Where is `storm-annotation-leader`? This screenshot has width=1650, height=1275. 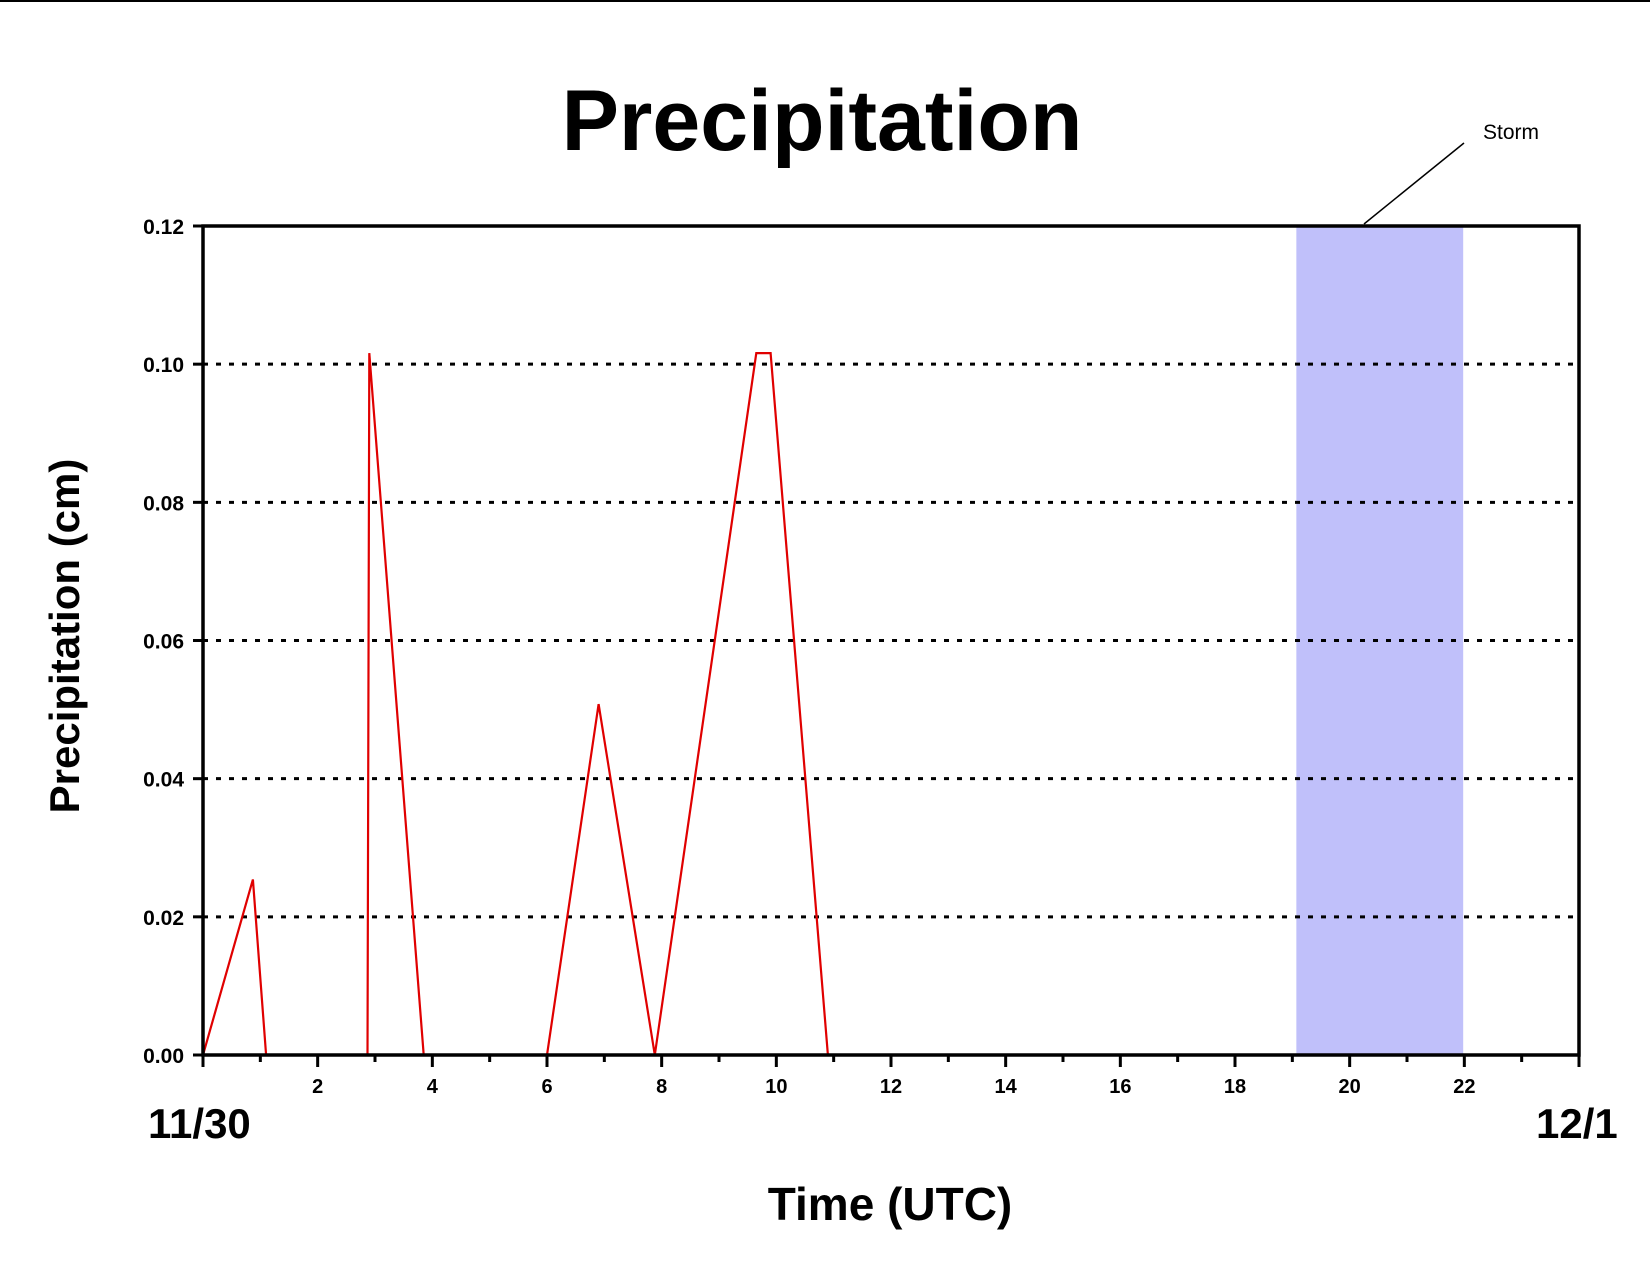 storm-annotation-leader is located at coordinates (1414, 183).